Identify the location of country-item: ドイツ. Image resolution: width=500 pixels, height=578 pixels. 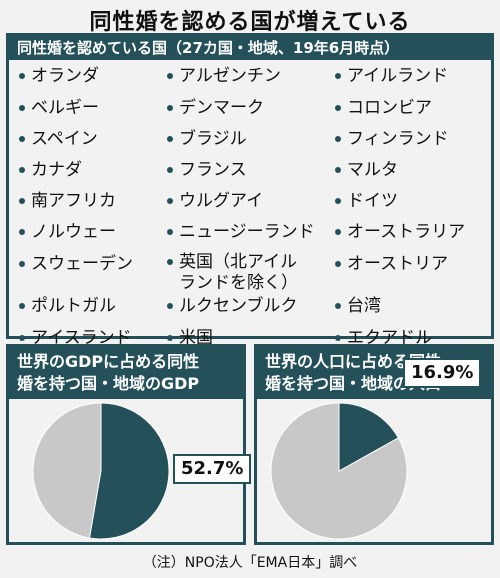
(366, 201).